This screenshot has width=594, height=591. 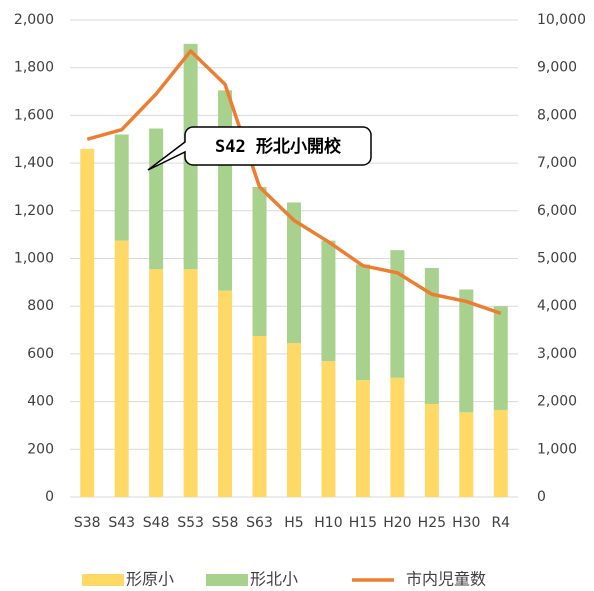 What do you see at coordinates (34, 211) in the screenshot?
I see `y-tick-label: 1,200` at bounding box center [34, 211].